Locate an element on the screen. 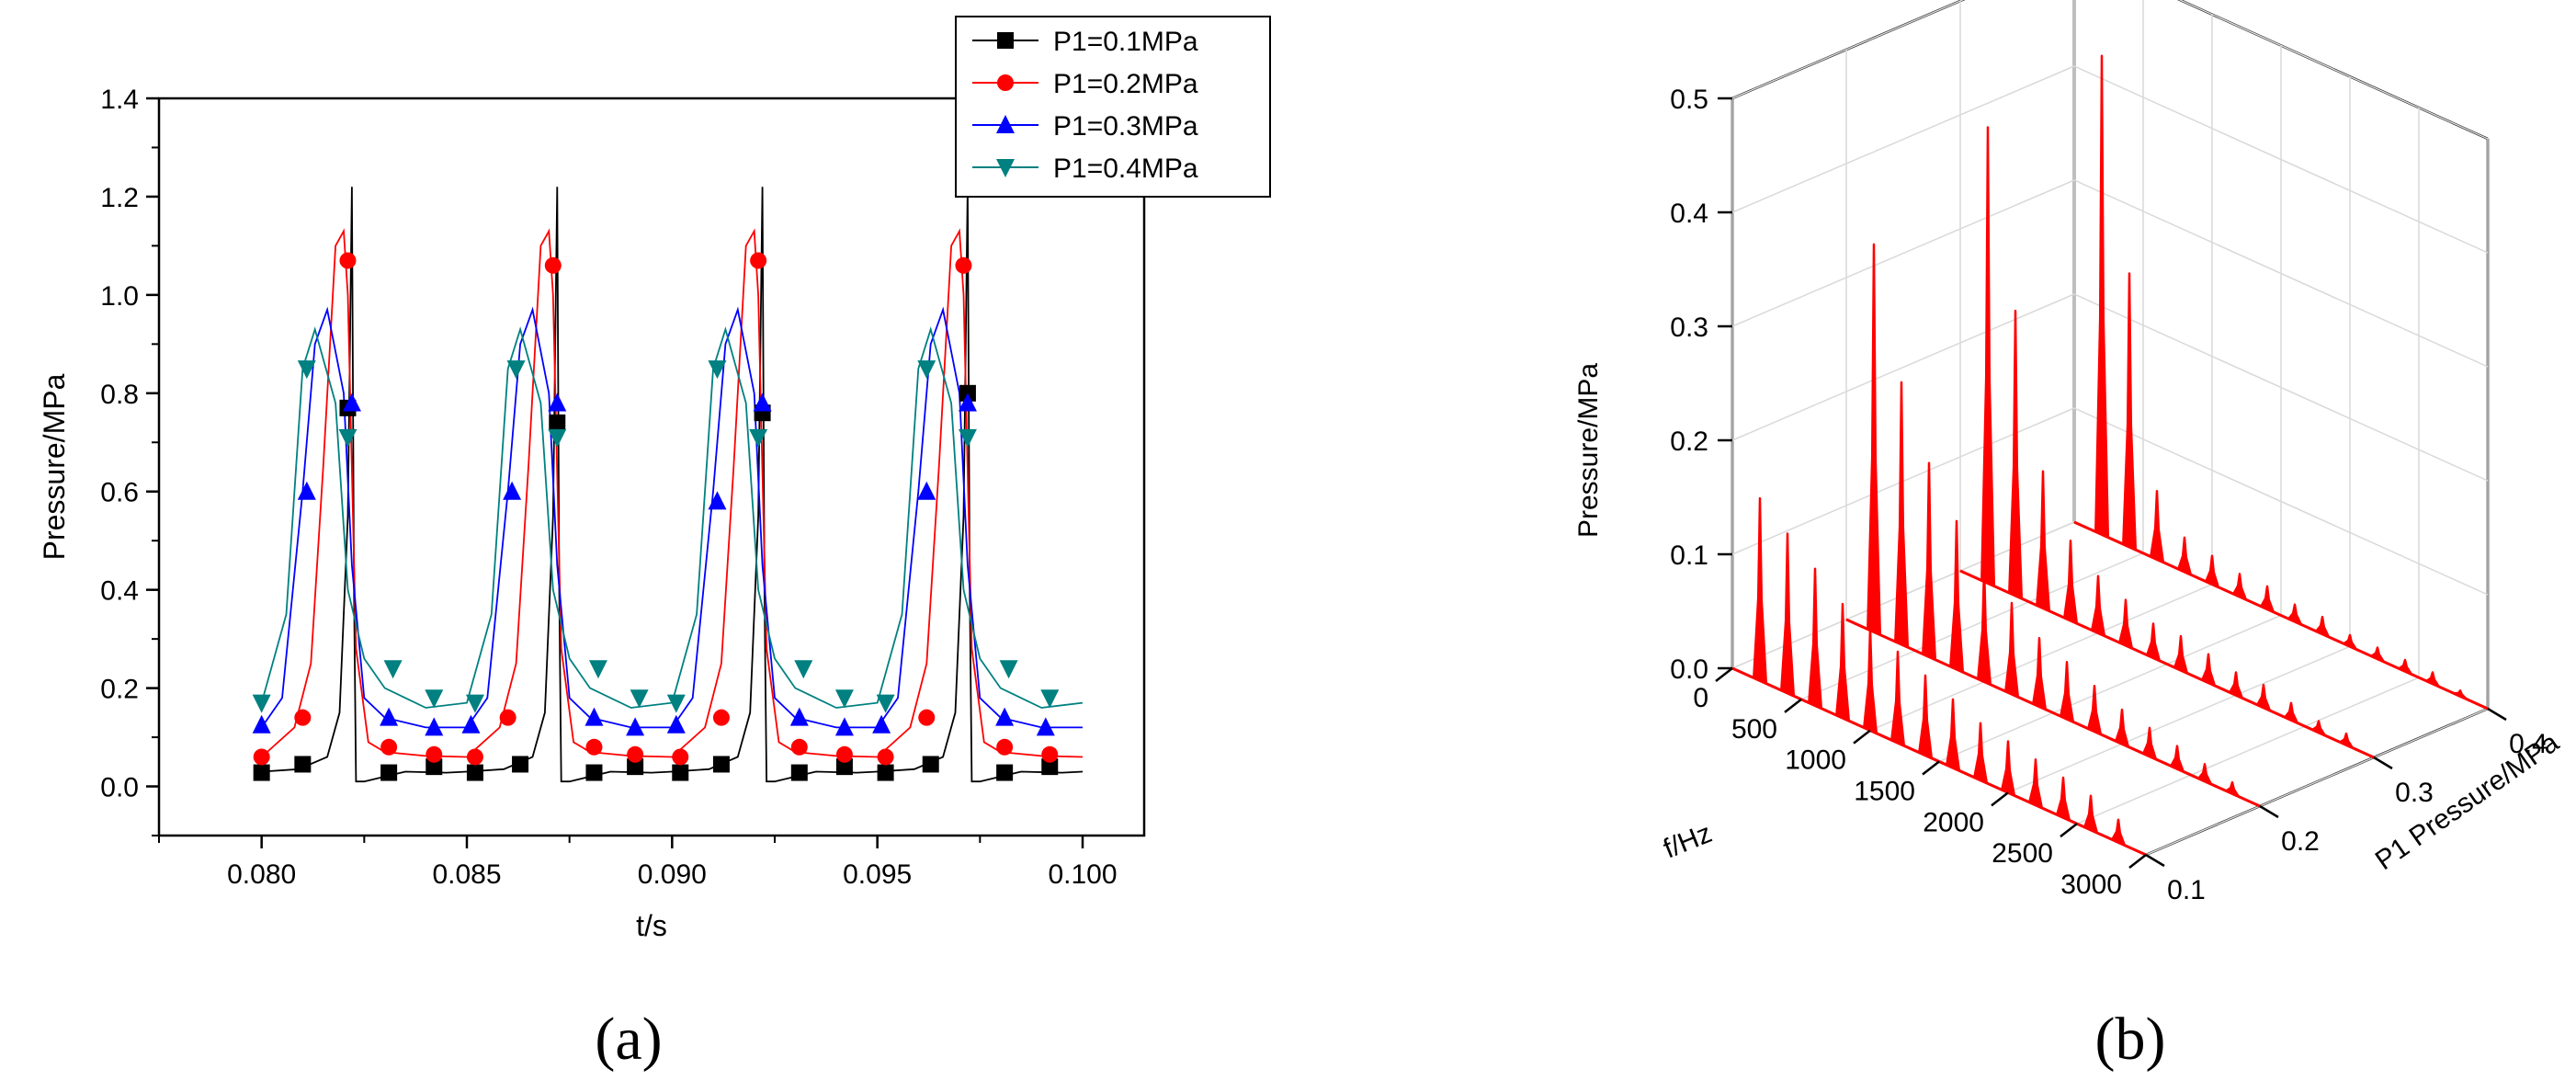  spectrum-baseline-0.3 is located at coordinates (2167, 664).